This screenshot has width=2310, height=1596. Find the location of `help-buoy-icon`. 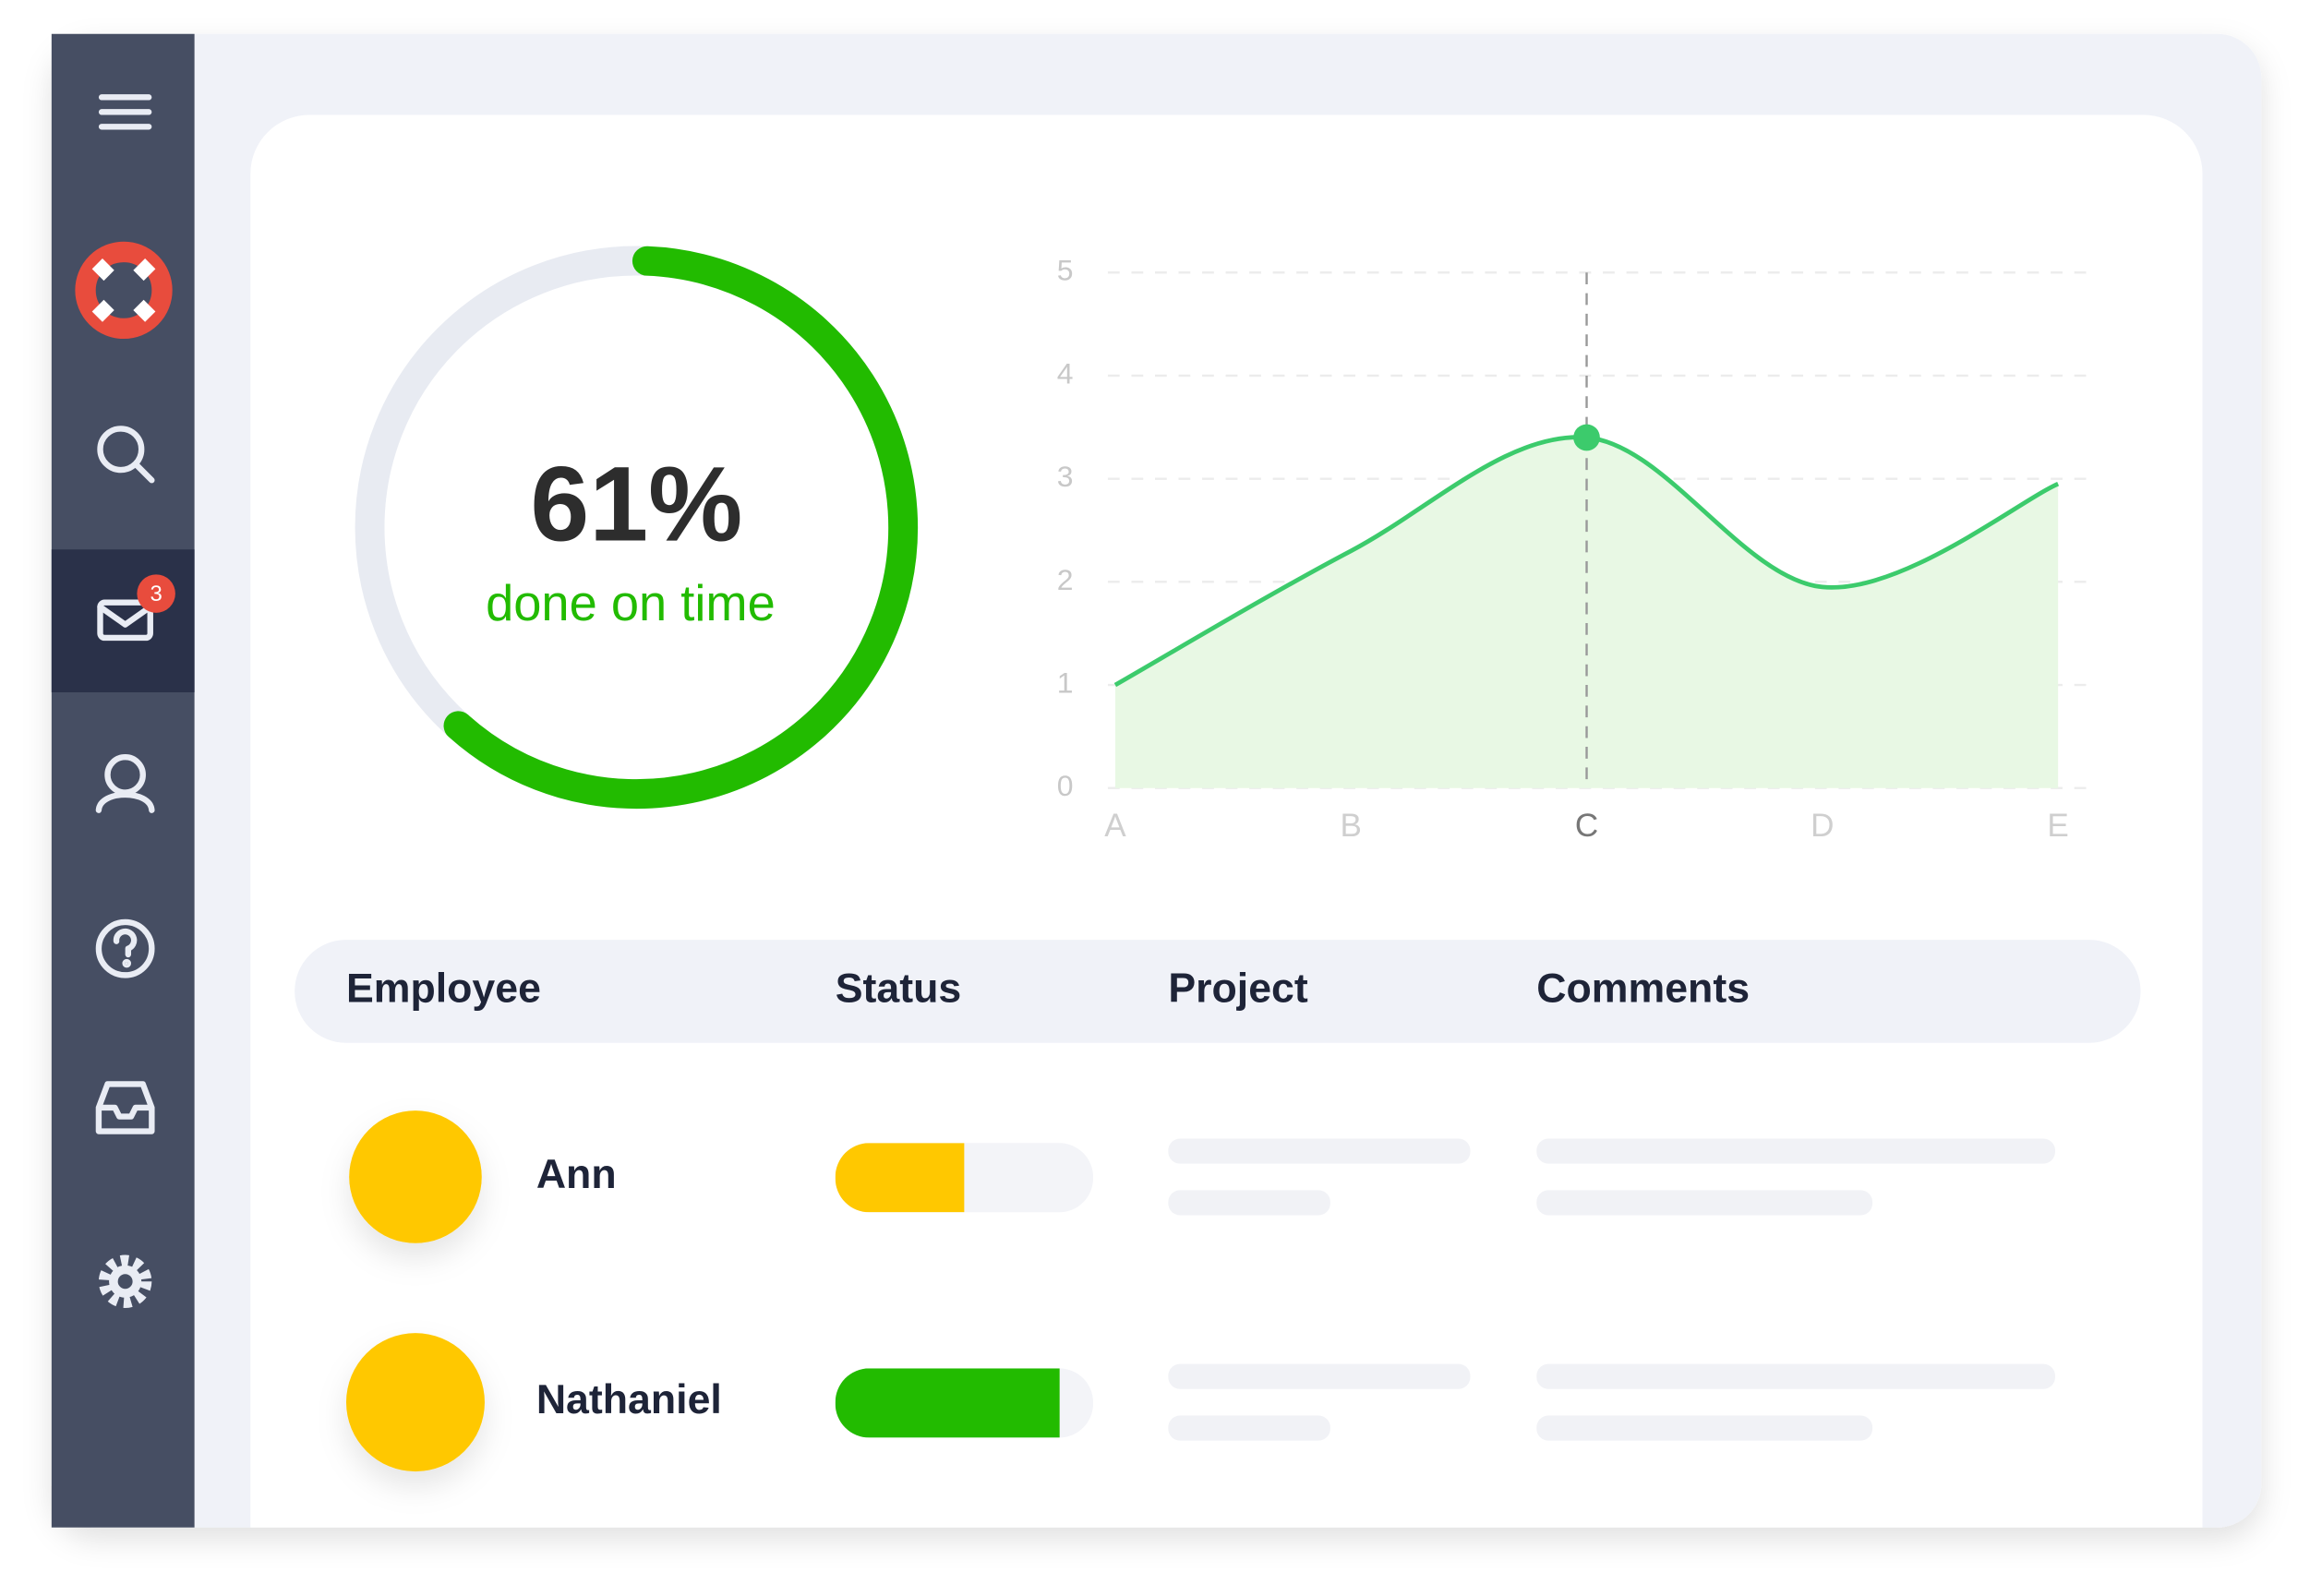

help-buoy-icon is located at coordinates (124, 290).